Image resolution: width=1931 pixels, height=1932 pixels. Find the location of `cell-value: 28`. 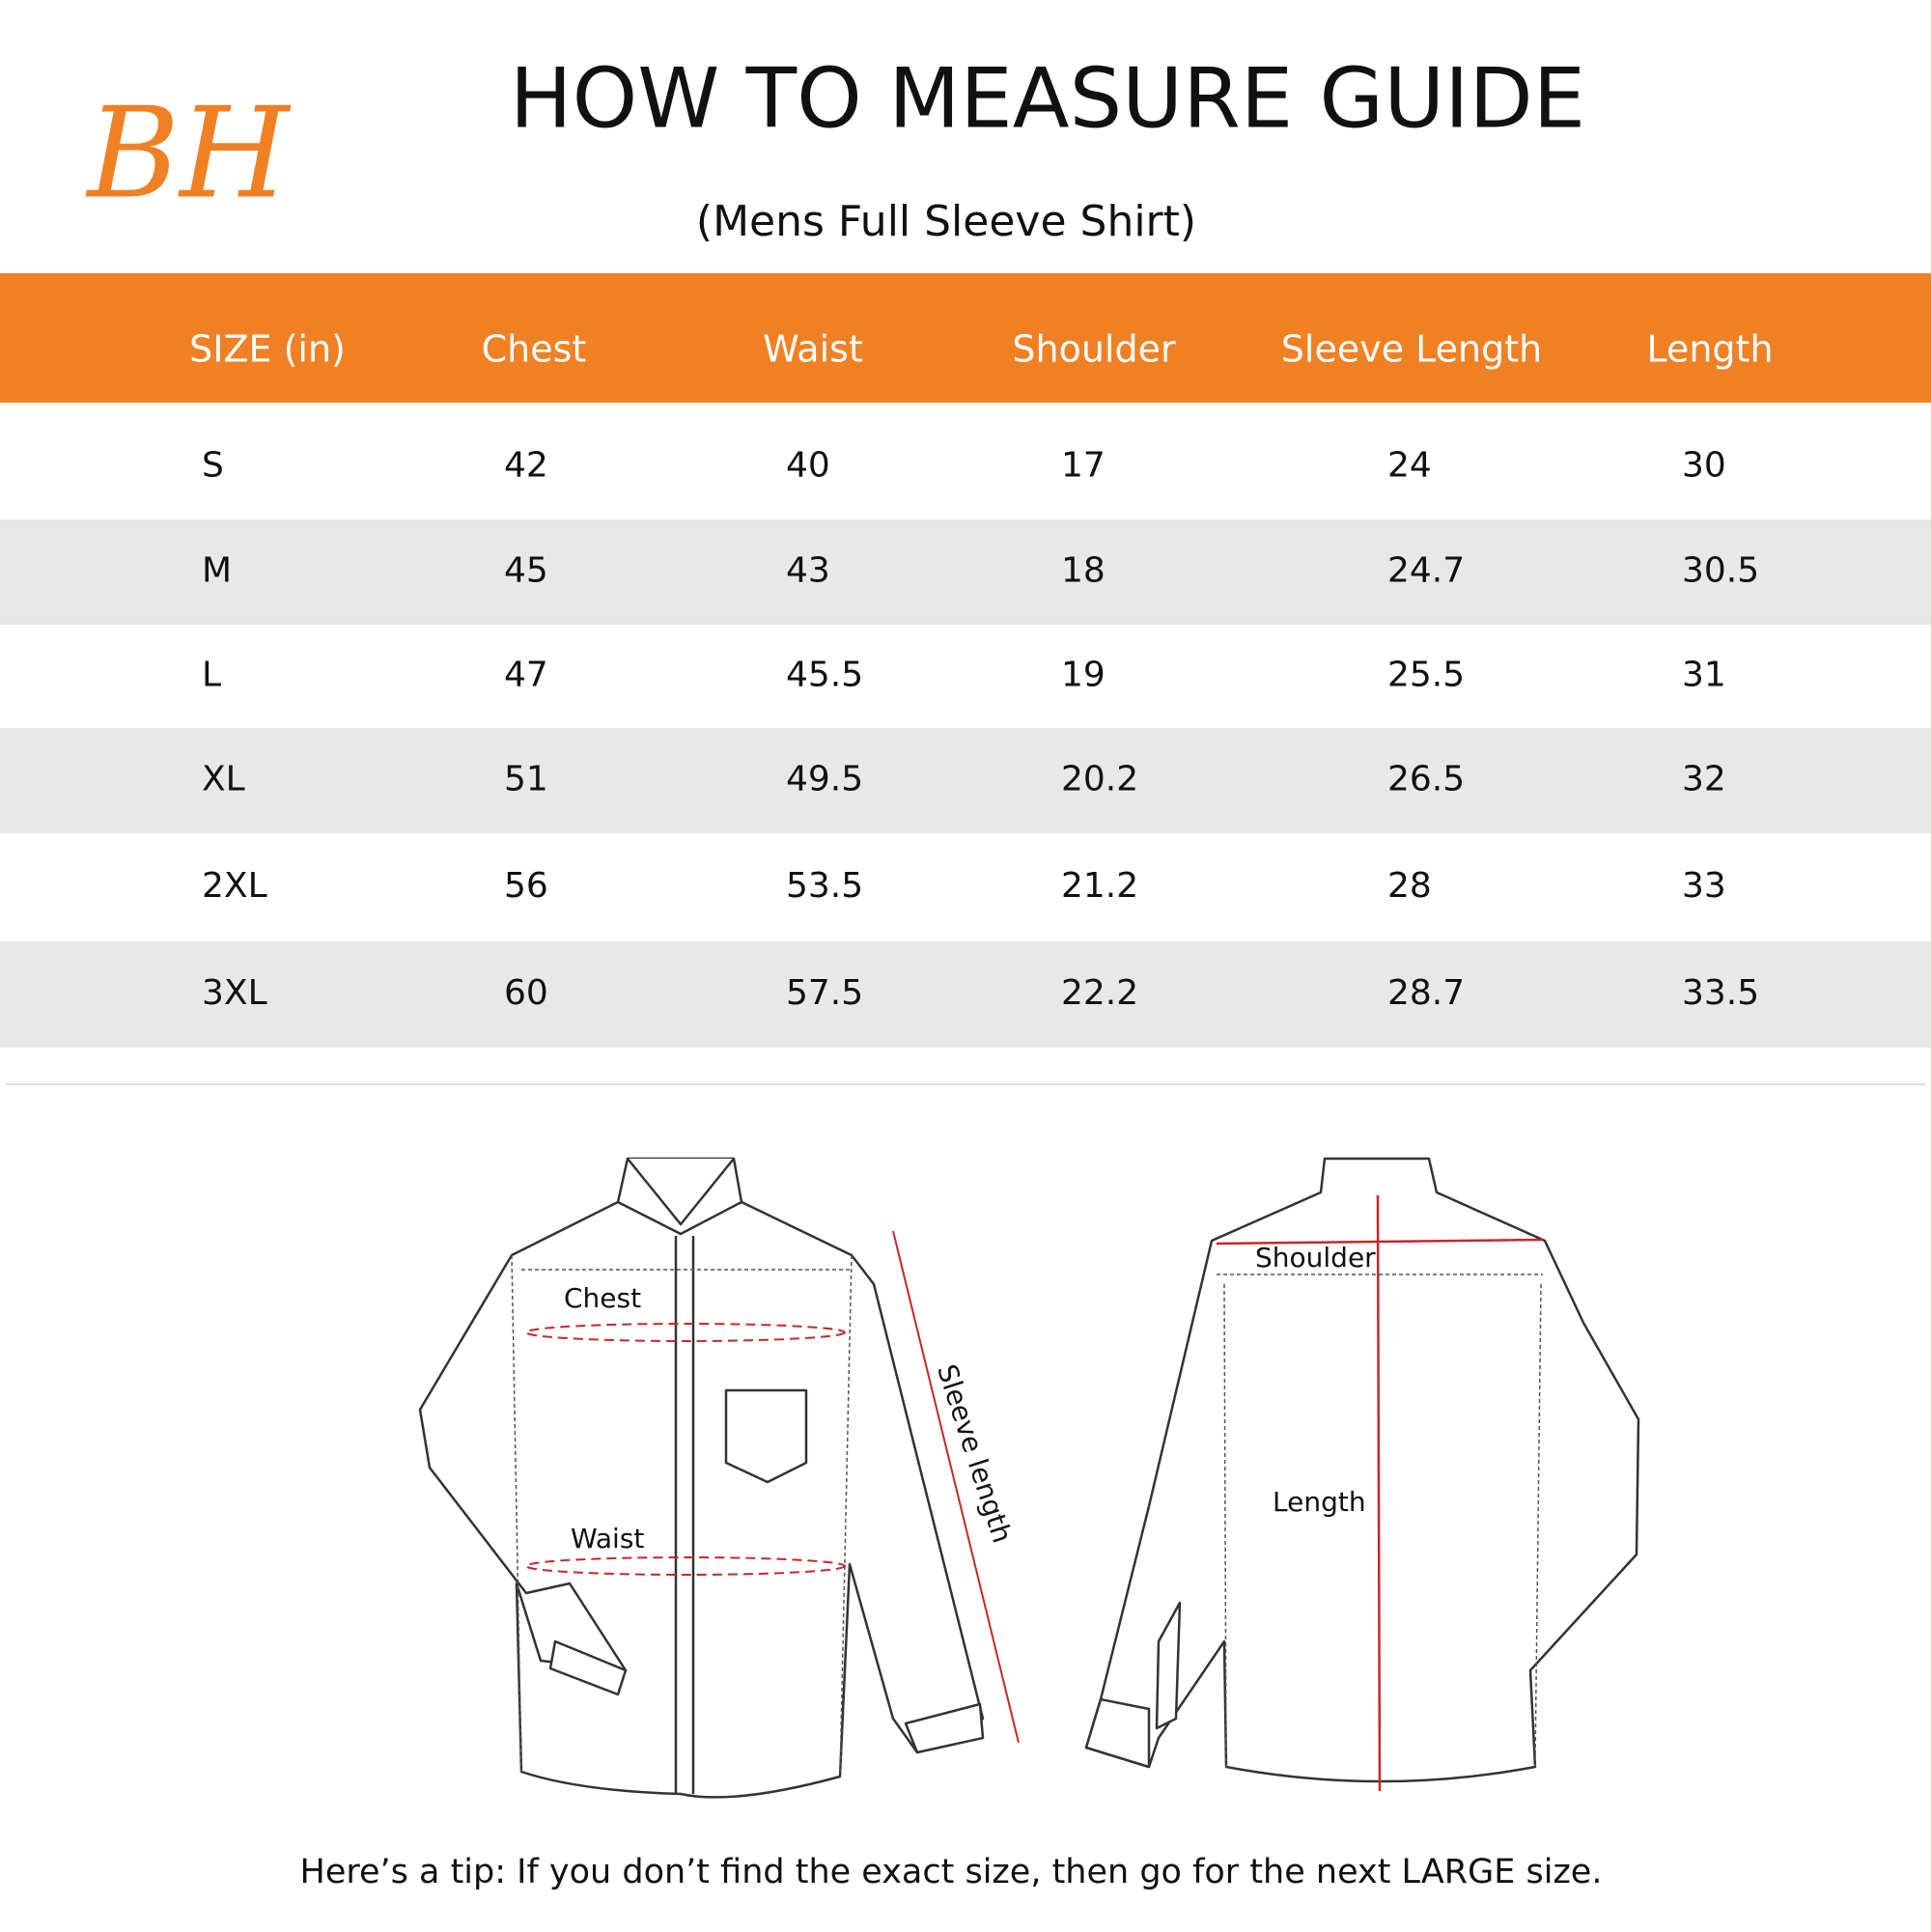

cell-value: 28 is located at coordinates (1409, 886).